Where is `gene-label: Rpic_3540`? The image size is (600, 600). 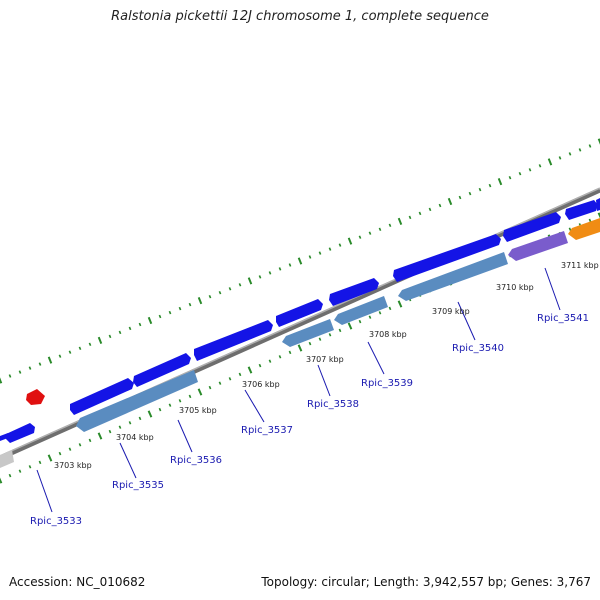
gene-label: Rpic_3540 is located at coordinates (478, 348).